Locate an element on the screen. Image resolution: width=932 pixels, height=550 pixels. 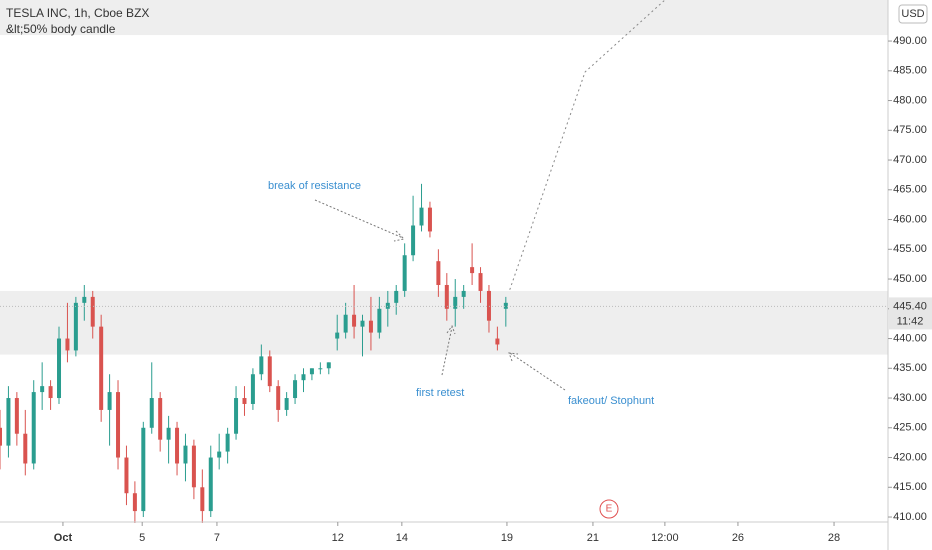
y-tick-label: 470.00 is located at coordinates (910, 160).